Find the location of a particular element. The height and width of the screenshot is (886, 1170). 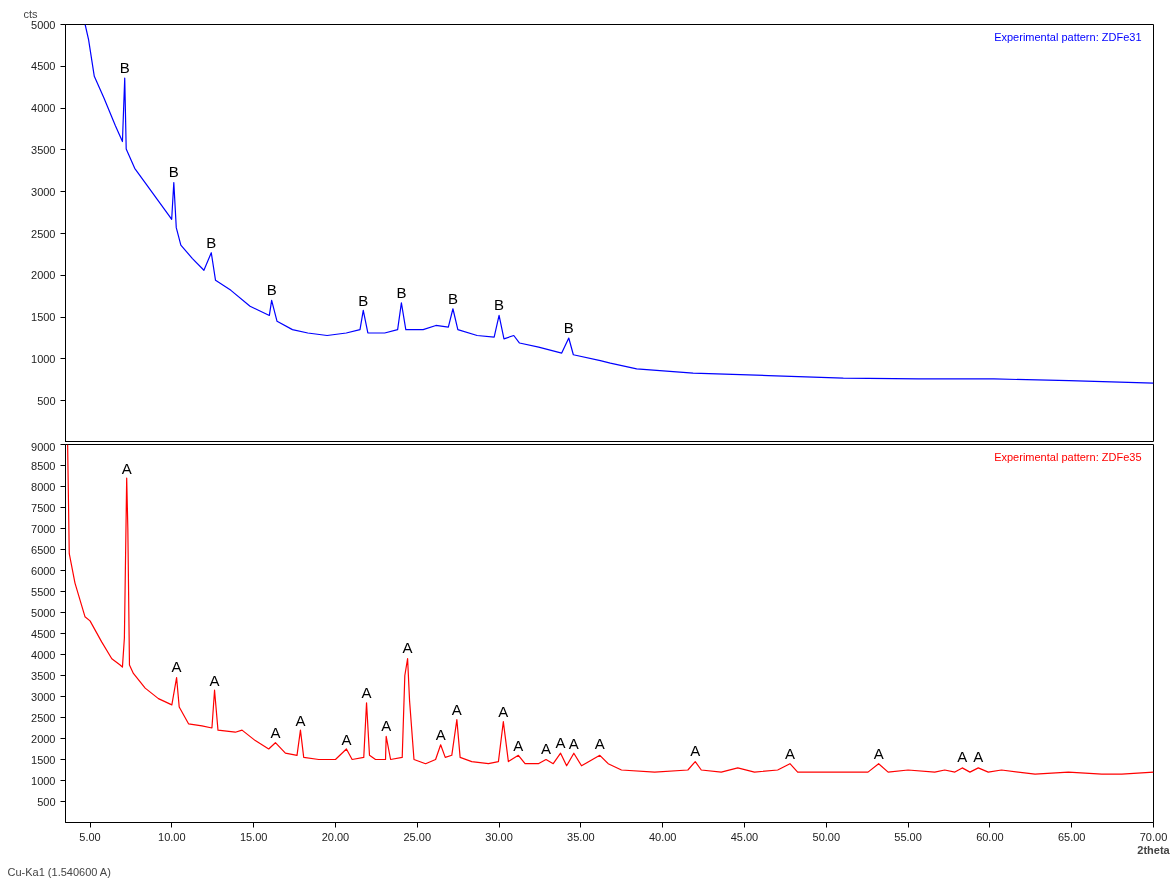

x-tick-label: 40.00 is located at coordinates (662, 836).